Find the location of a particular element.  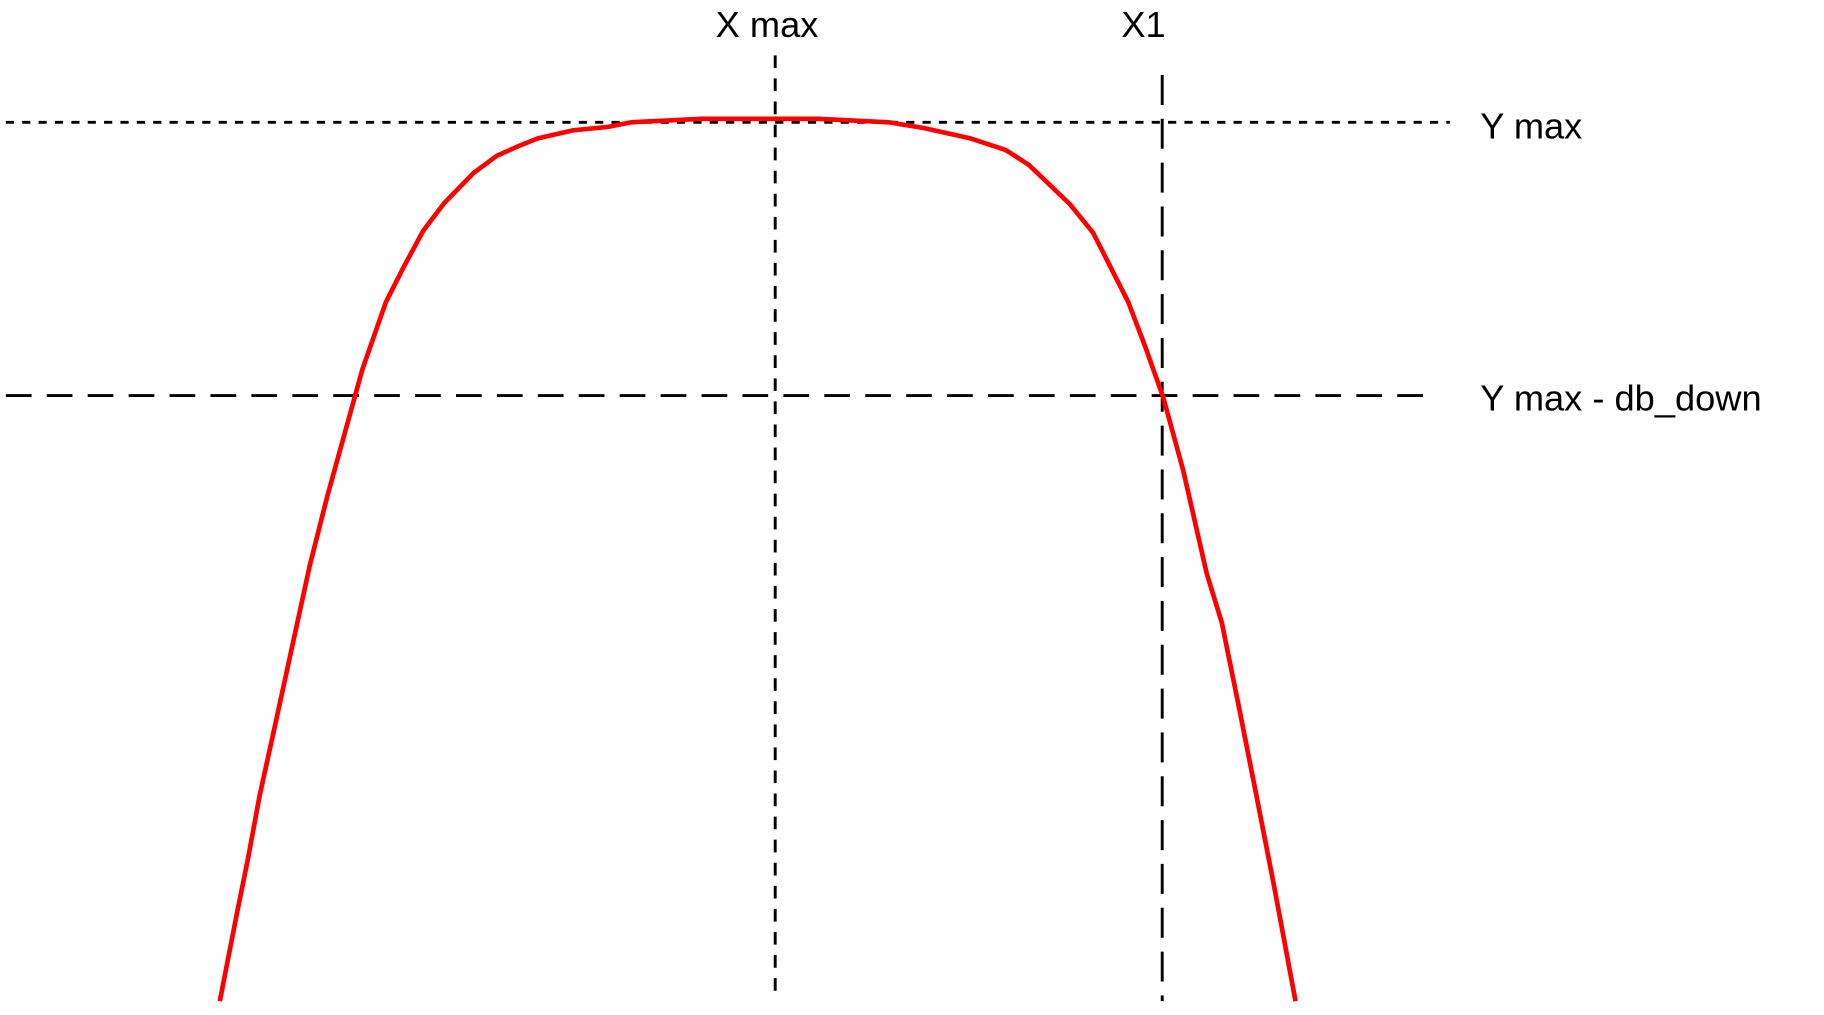

y-max-db-down-label: Y max - db_down is located at coordinates (1620, 398).